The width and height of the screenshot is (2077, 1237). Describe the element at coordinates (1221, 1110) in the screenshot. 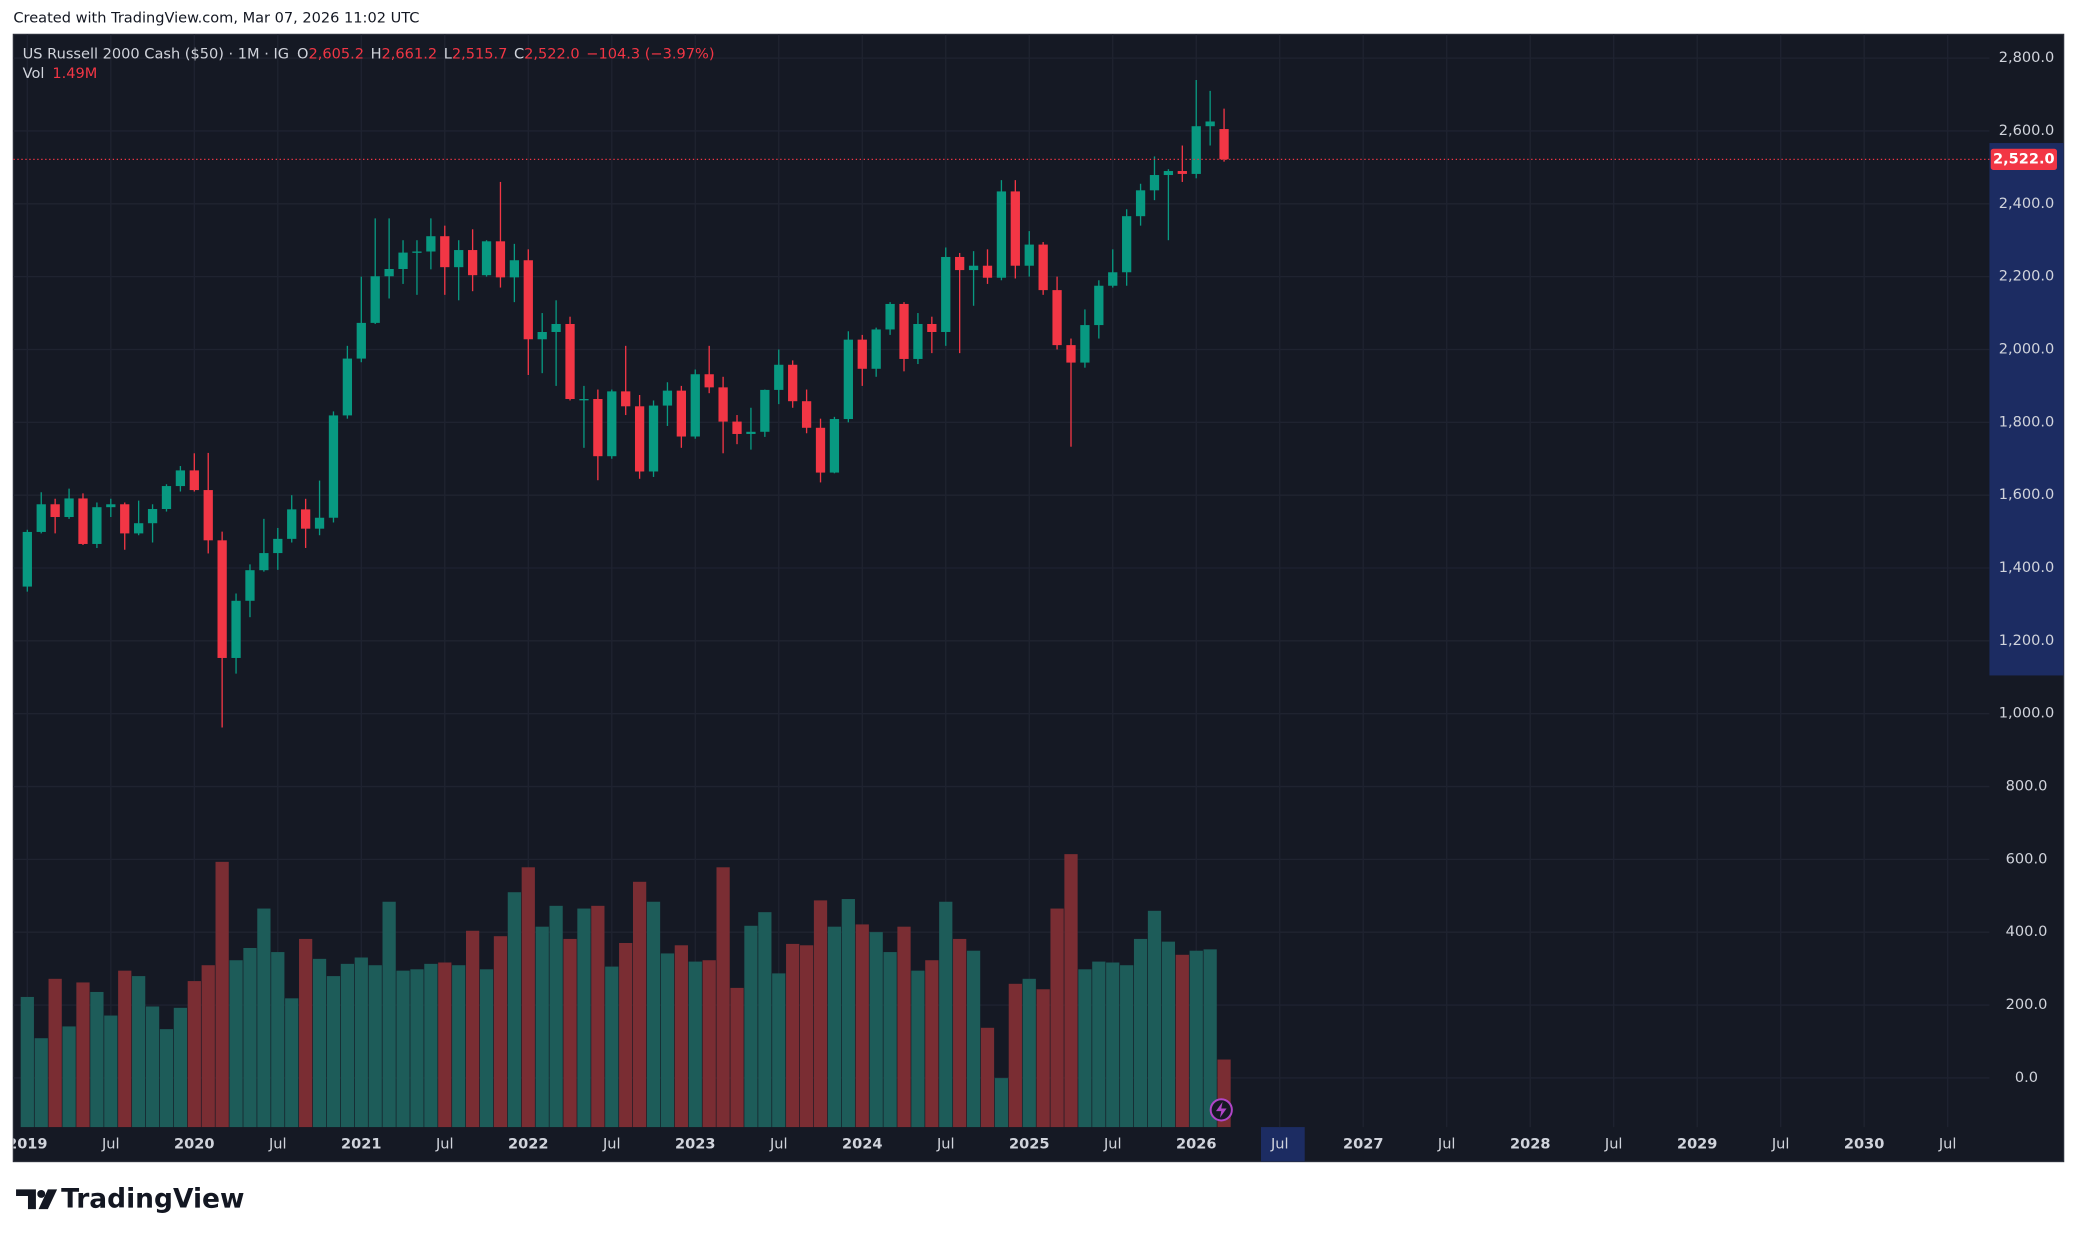

I see `event-icon` at that location.